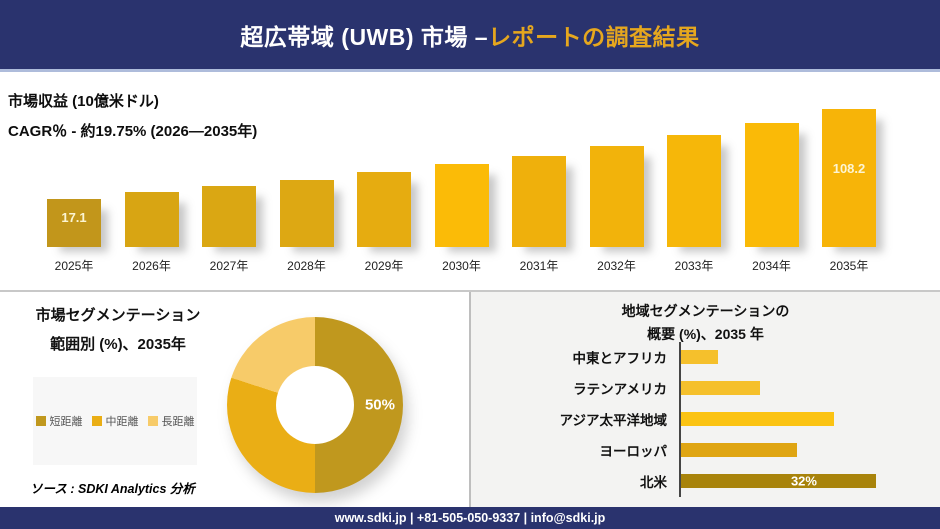  Describe the element at coordinates (849, 178) in the screenshot. I see `revenue-bar-2035: 108.2` at that location.